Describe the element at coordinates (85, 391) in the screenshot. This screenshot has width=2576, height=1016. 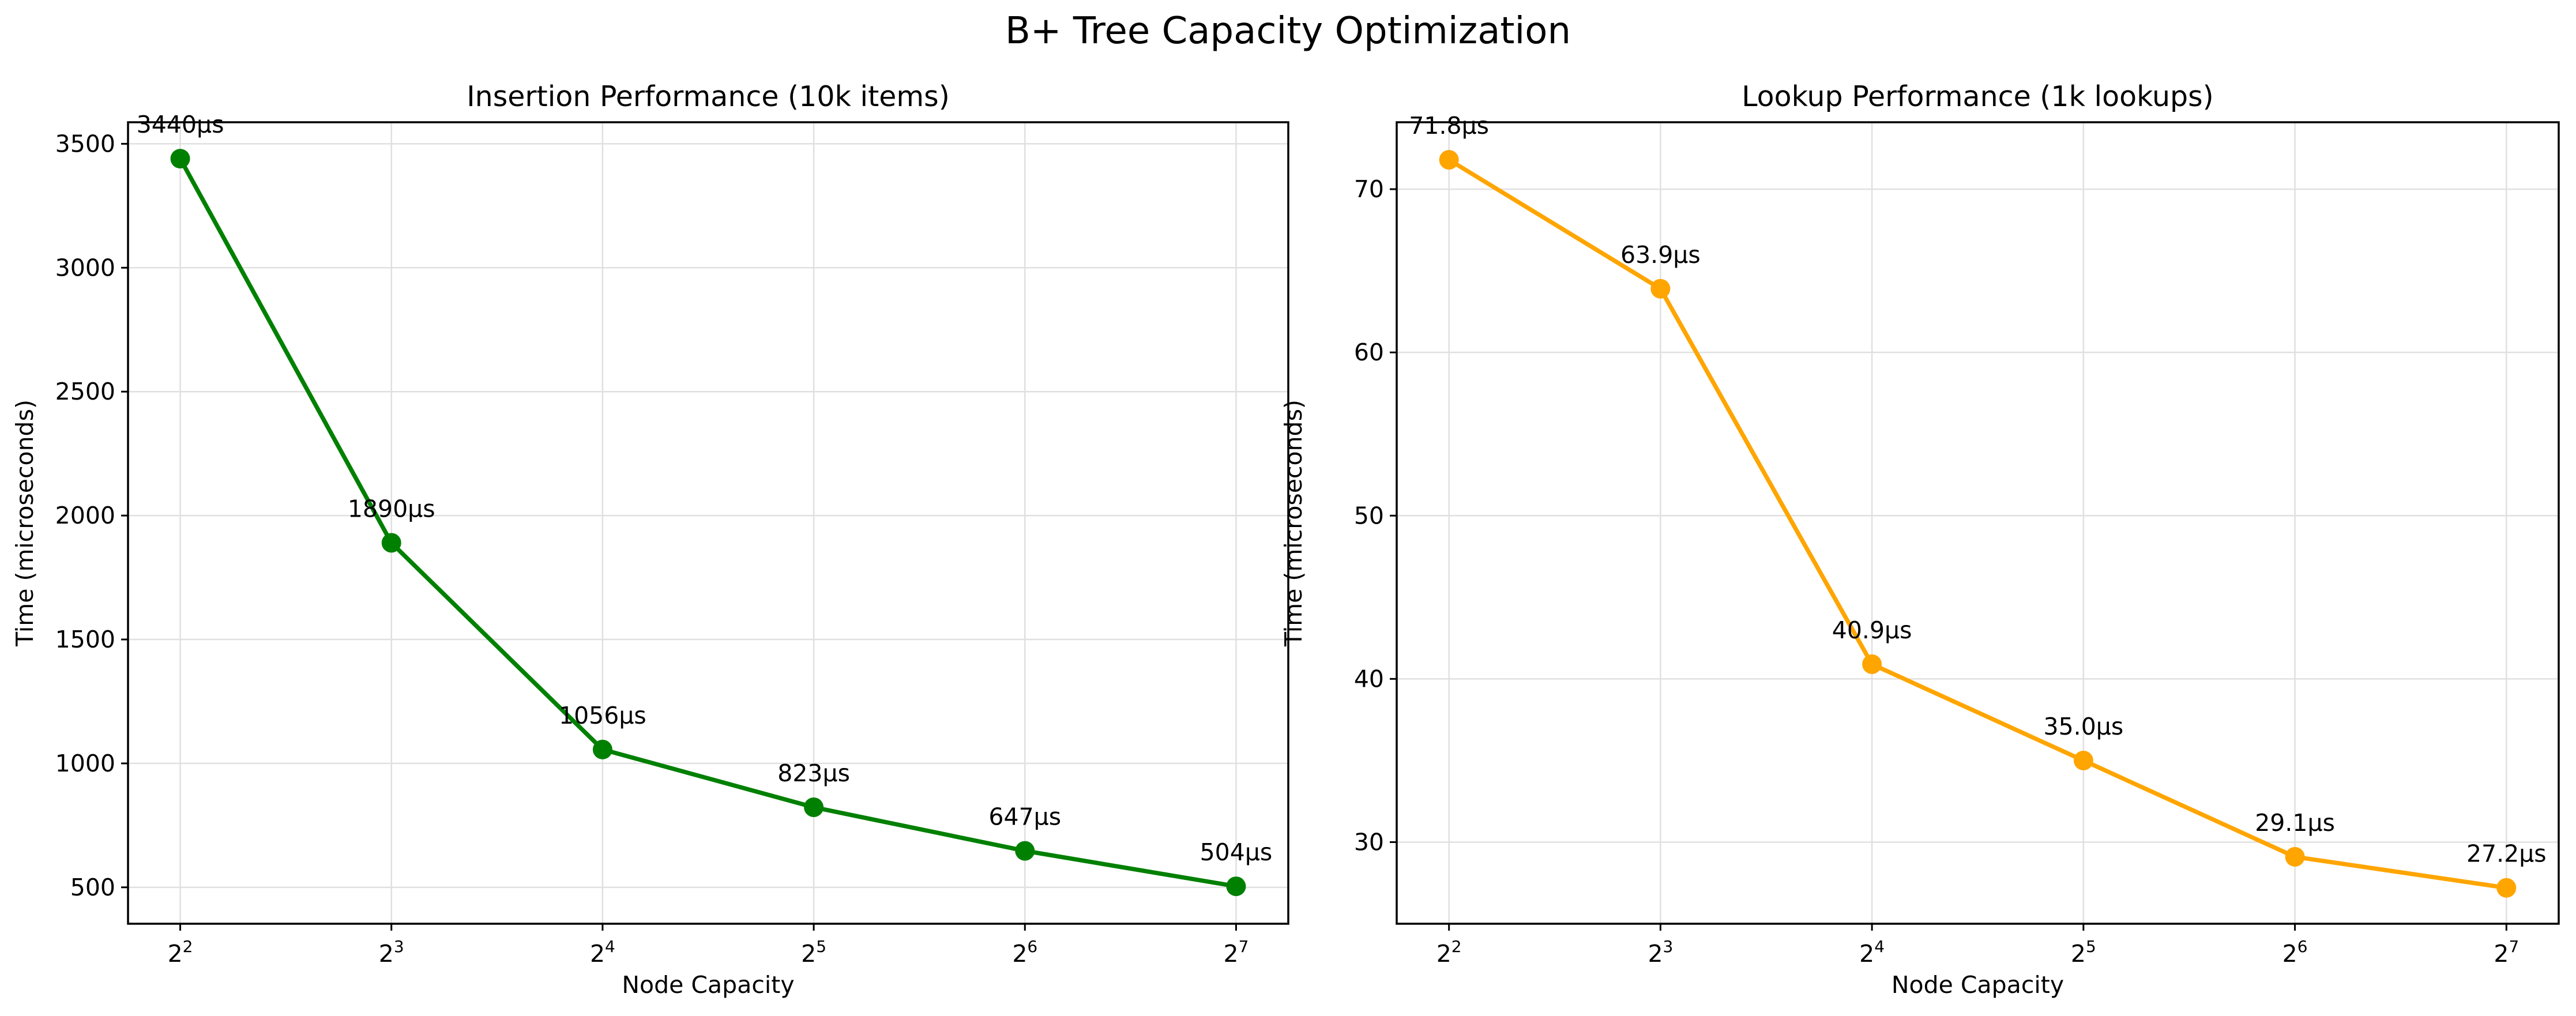
I see `y-tick-label: 2500` at that location.